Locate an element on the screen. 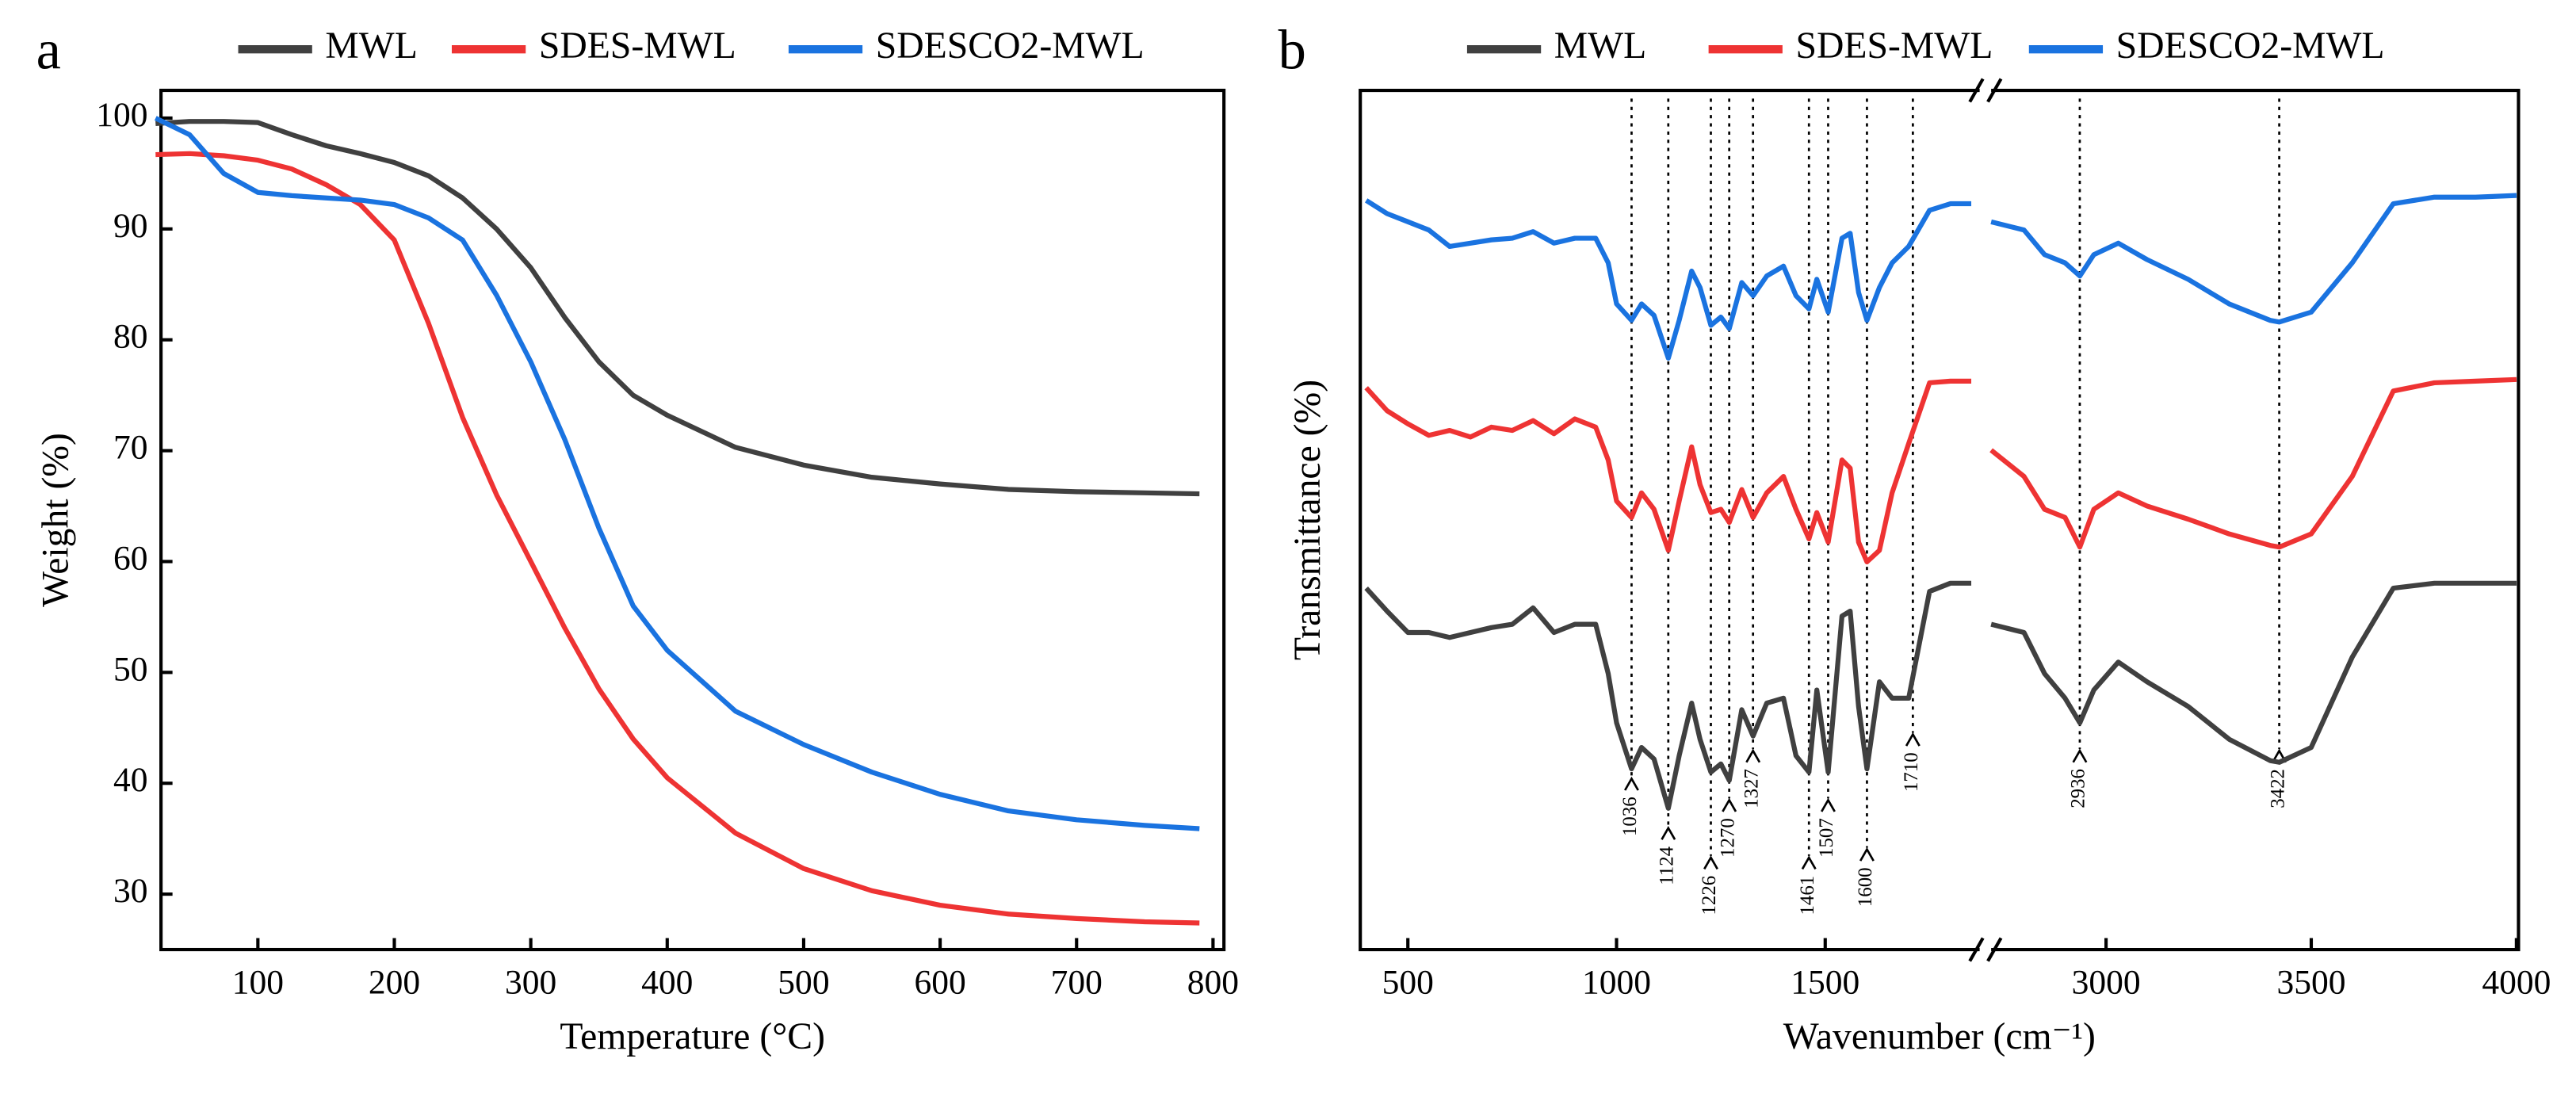 This screenshot has height=1093, width=2576. peak-label: 1600 is located at coordinates (1865, 887).